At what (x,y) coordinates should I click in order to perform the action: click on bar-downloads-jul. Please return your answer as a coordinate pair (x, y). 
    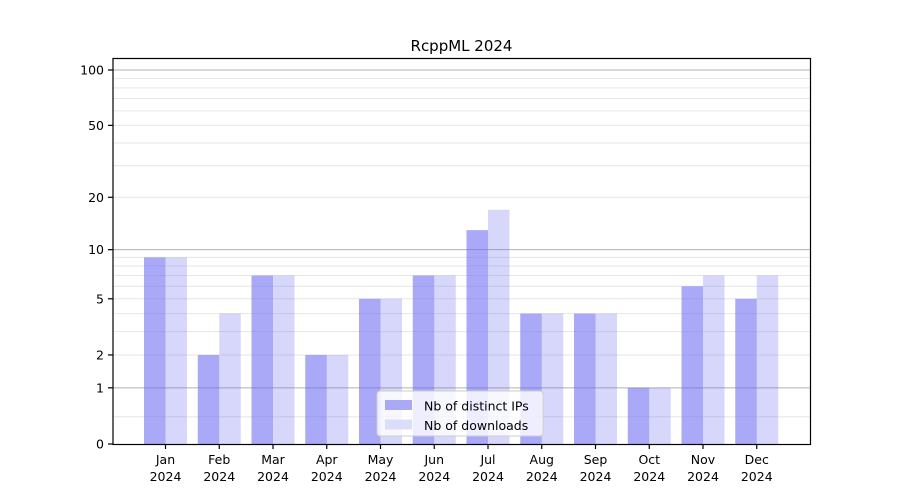
    Looking at the image, I should click on (499, 326).